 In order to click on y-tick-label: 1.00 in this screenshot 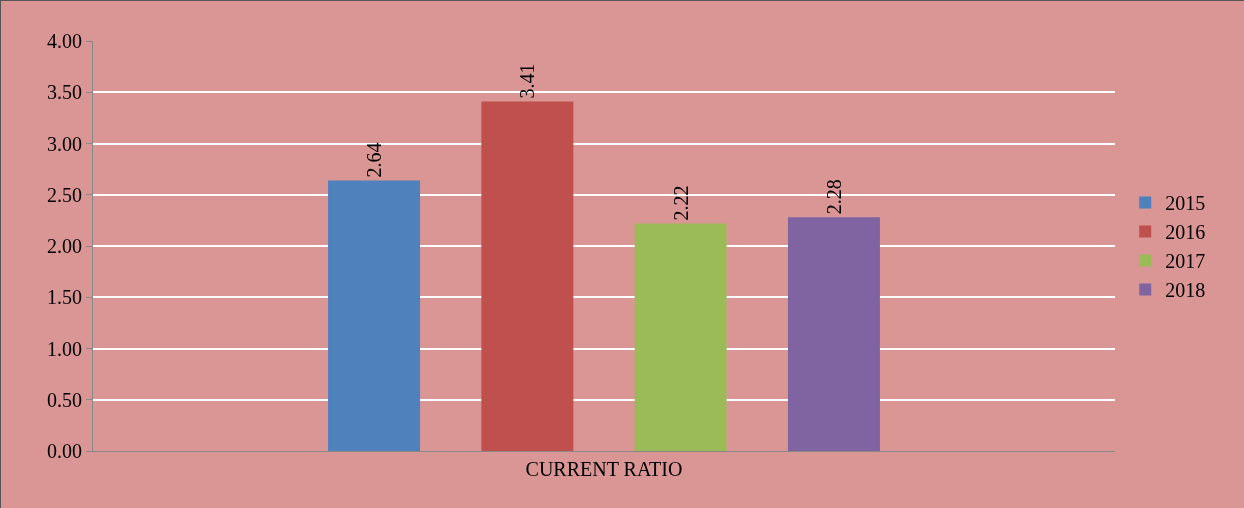, I will do `click(64, 348)`.